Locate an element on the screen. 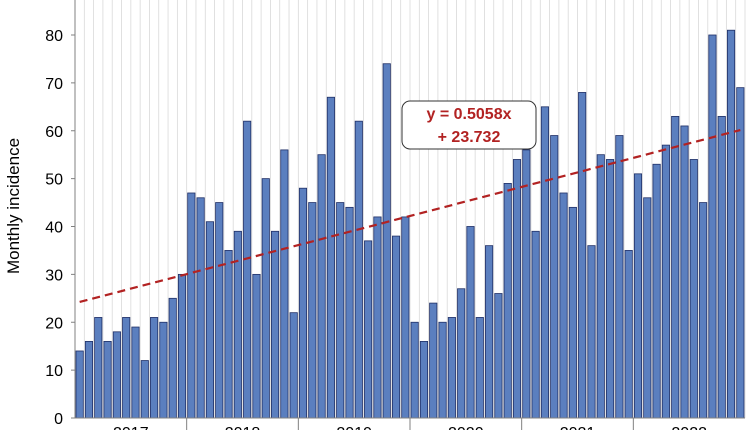  y-tick-label-0: 0 is located at coordinates (58, 419).